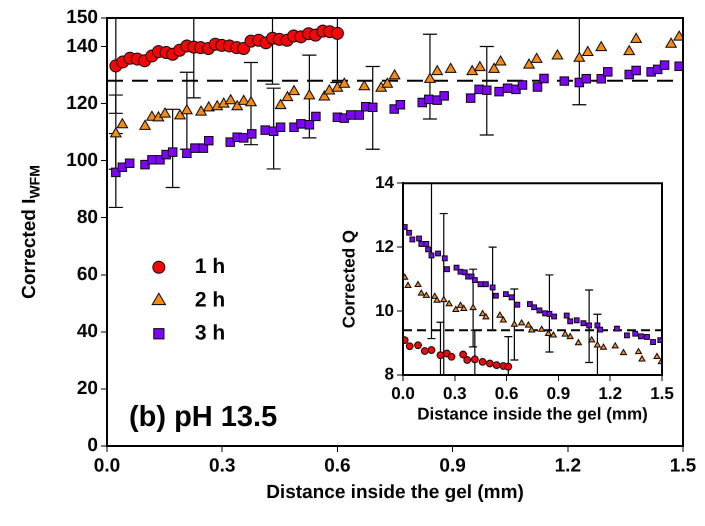 This screenshot has width=705, height=526. I want to click on x-tick-label: 0.6, so click(506, 393).